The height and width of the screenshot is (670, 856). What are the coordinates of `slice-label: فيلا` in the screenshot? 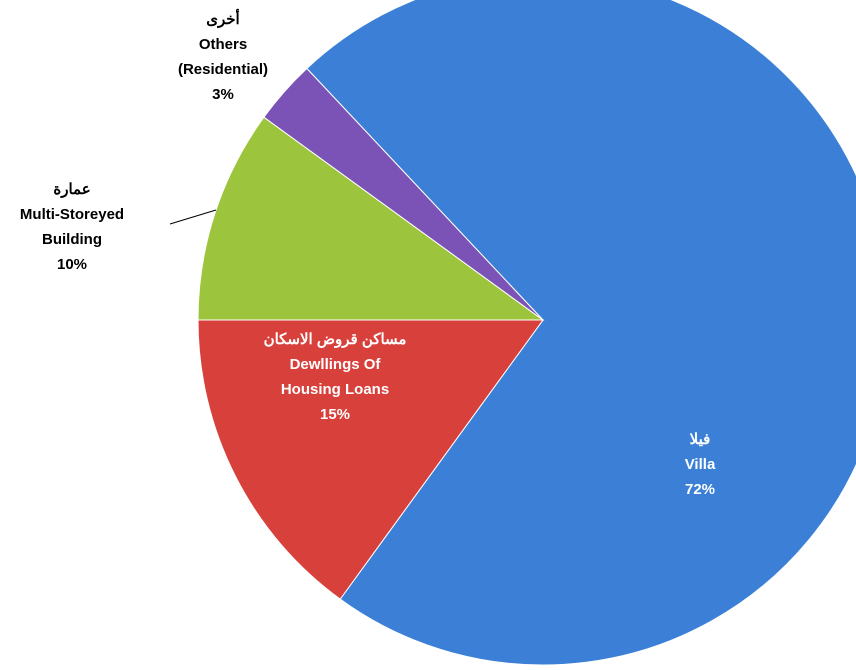 It's located at (700, 439).